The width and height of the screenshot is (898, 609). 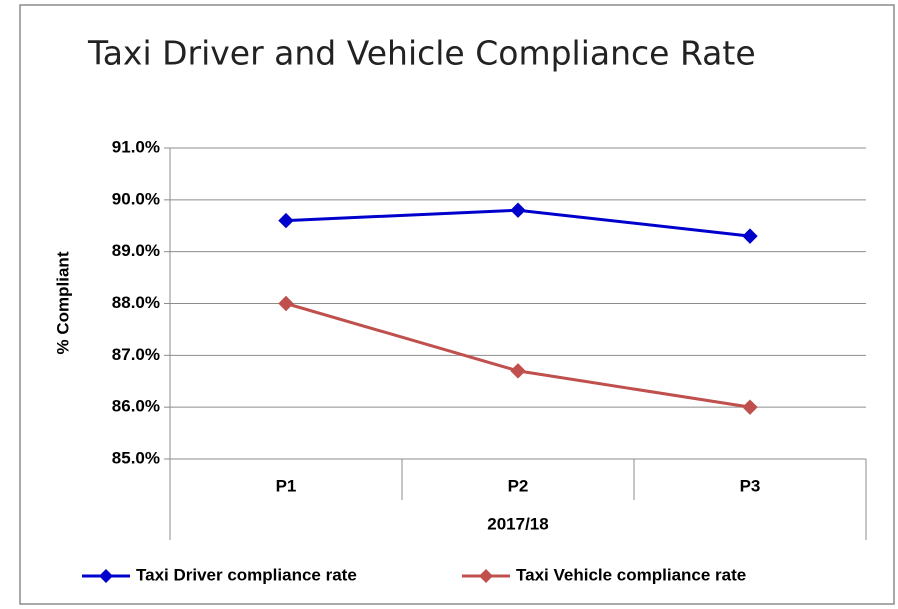 What do you see at coordinates (136, 354) in the screenshot?
I see `y-tick-label: 87.0%` at bounding box center [136, 354].